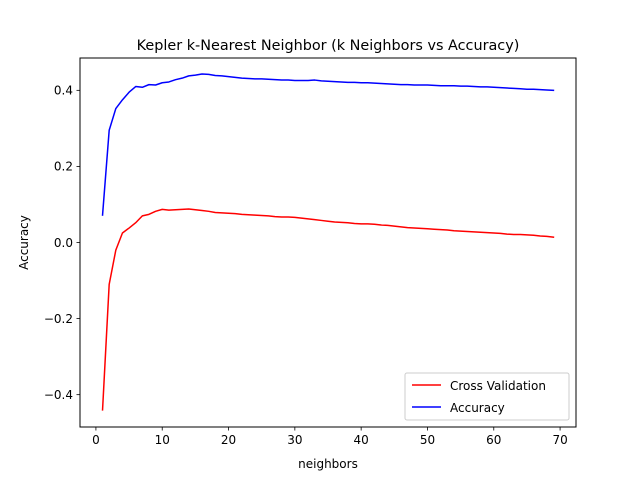  I want to click on x-tick-label: 50, so click(427, 440).